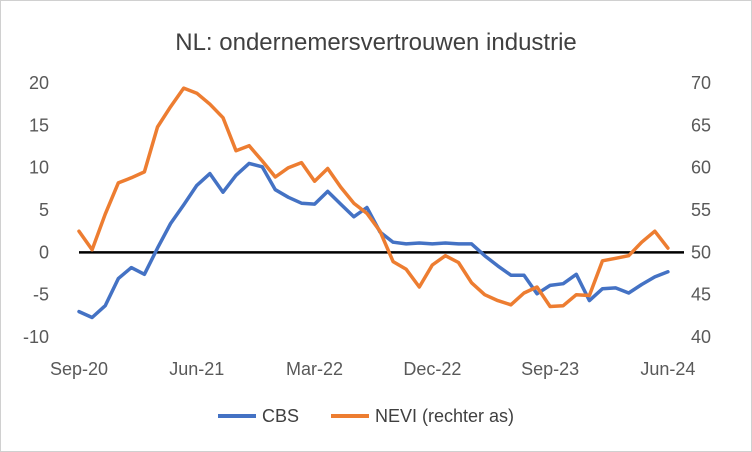 The height and width of the screenshot is (452, 752). I want to click on y-left-tick-label: 0, so click(44, 252).